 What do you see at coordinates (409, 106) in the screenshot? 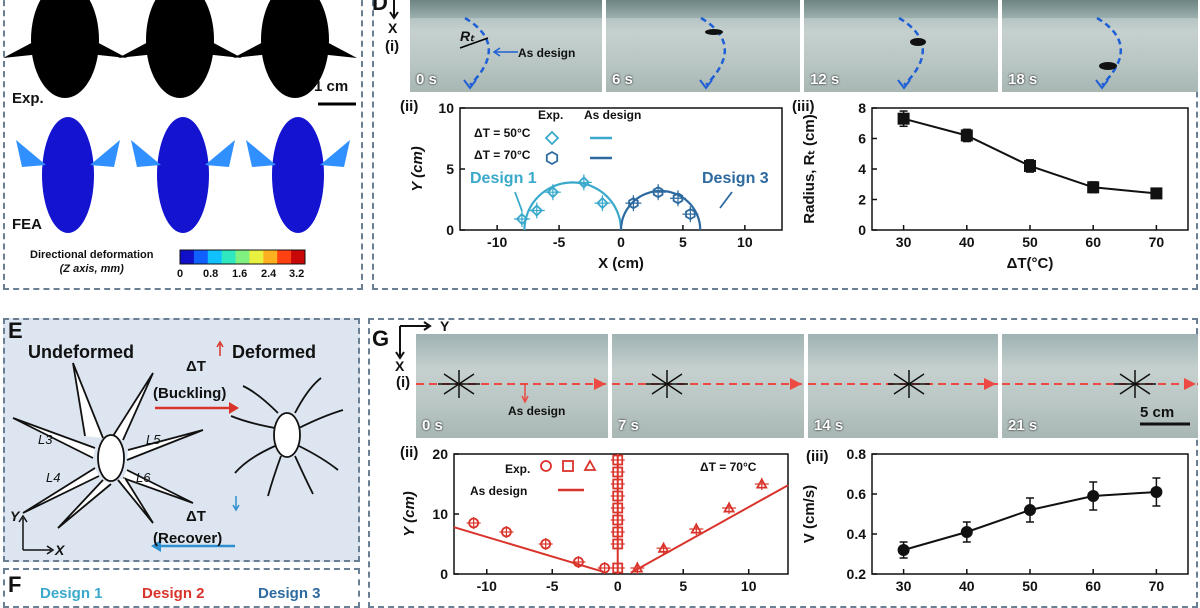
I see `panel-d-sub-ii: (ii)` at bounding box center [409, 106].